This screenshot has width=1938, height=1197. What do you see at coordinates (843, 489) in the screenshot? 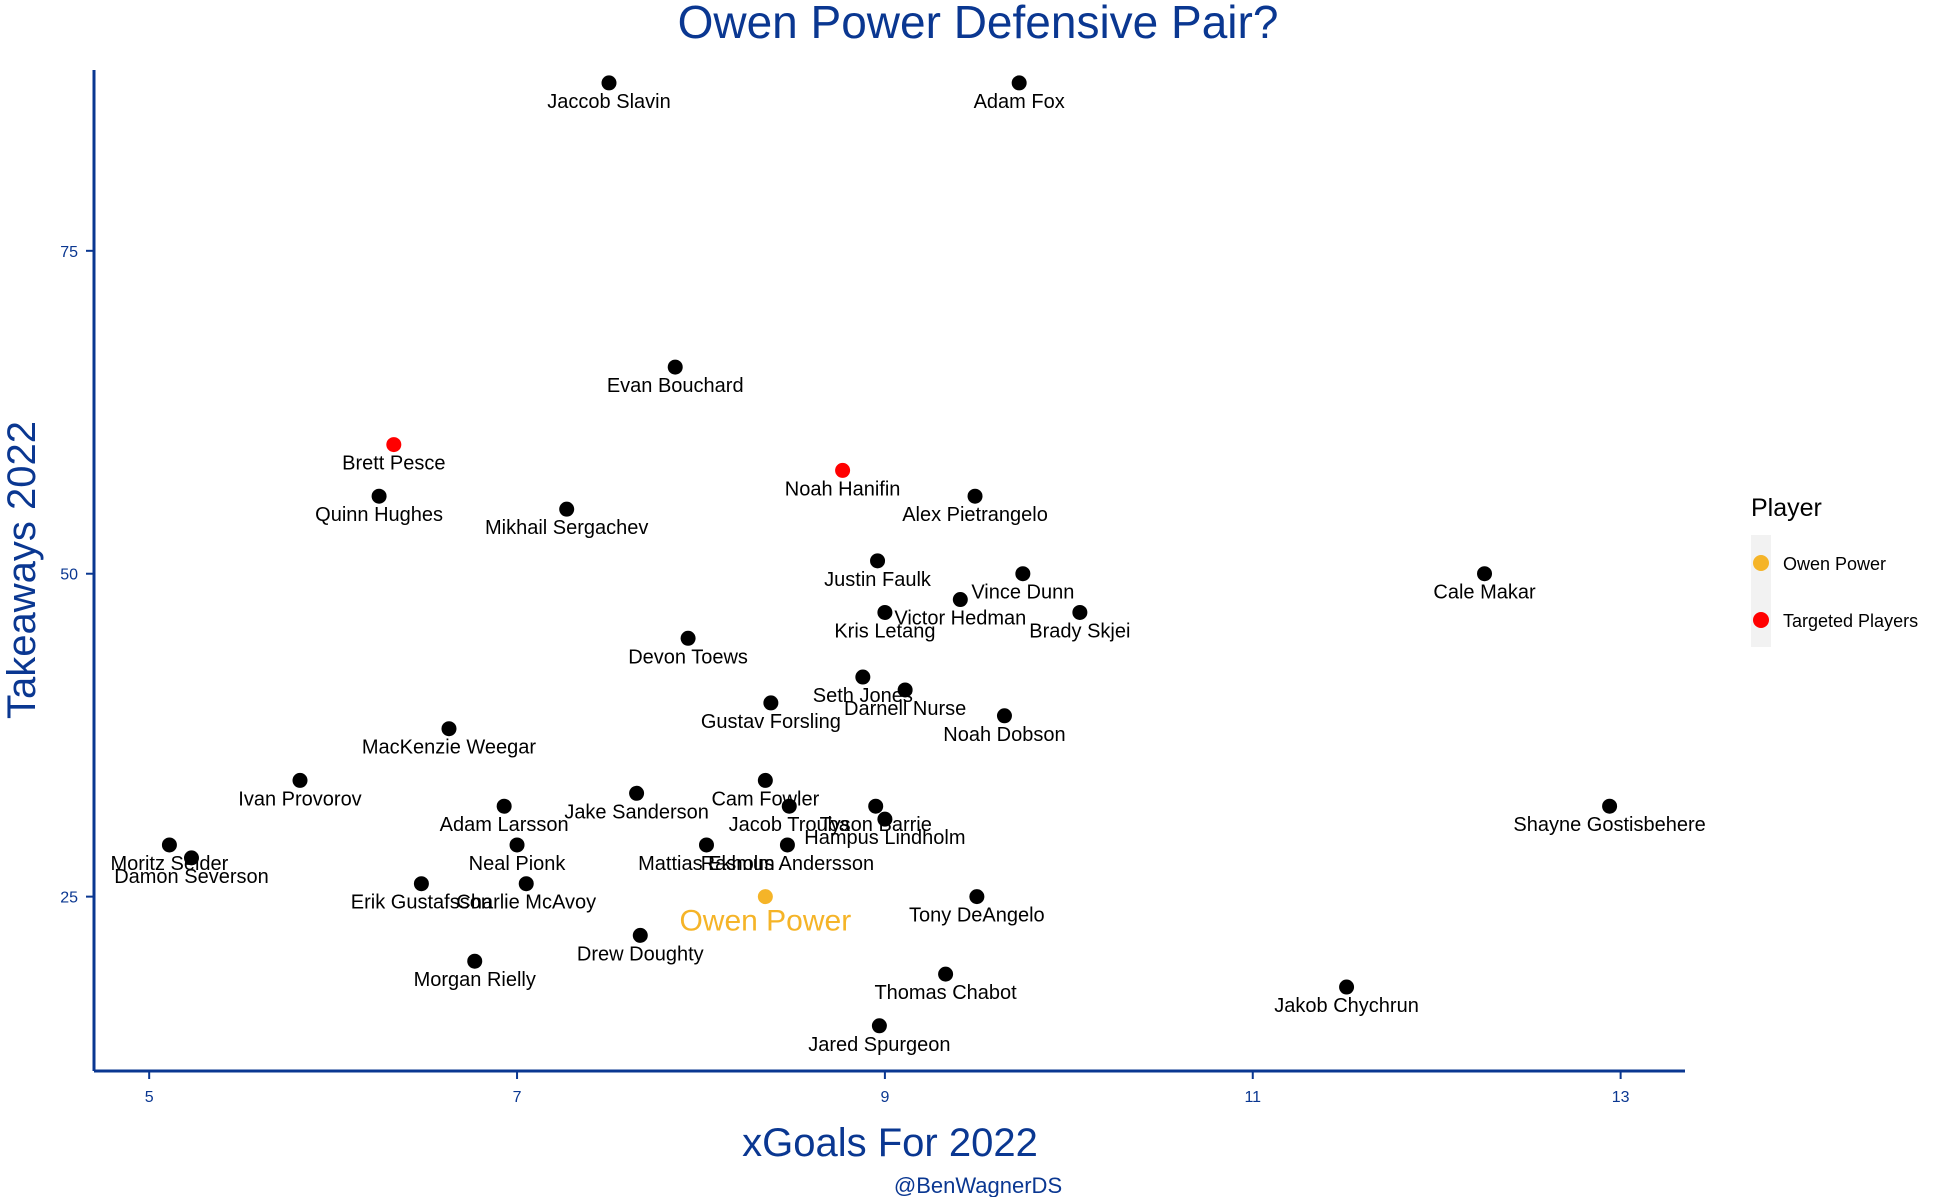
I see `label-noah-hanifin: Noah Hanifin` at bounding box center [843, 489].